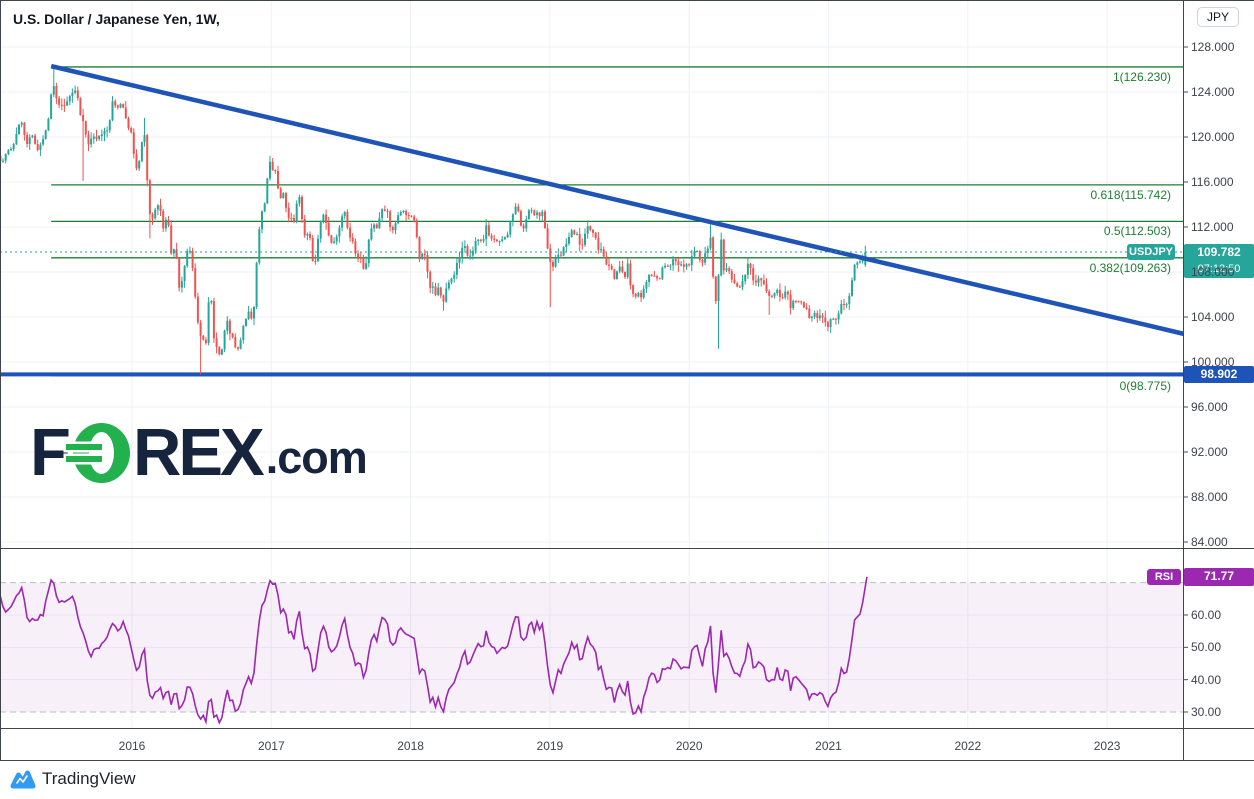  I want to click on forex-watermark: F REX .com, so click(199, 452).